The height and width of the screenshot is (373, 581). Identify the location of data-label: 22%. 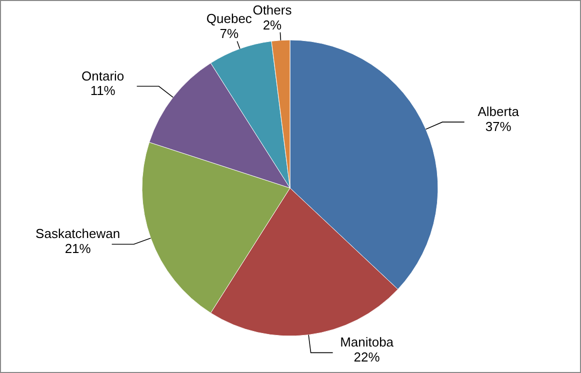
(367, 357).